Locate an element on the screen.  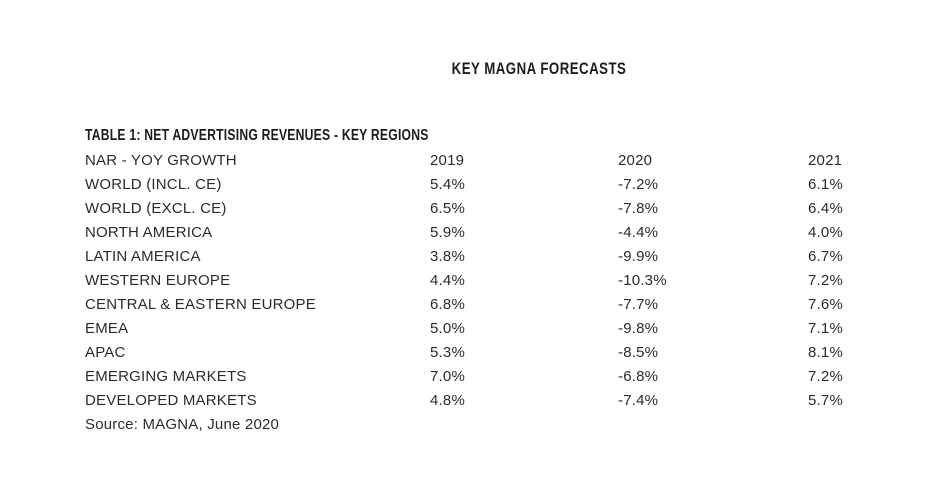
table-row: WESTERN EUROPE 4.4% -10.3% 7.2% is located at coordinates (516, 280).